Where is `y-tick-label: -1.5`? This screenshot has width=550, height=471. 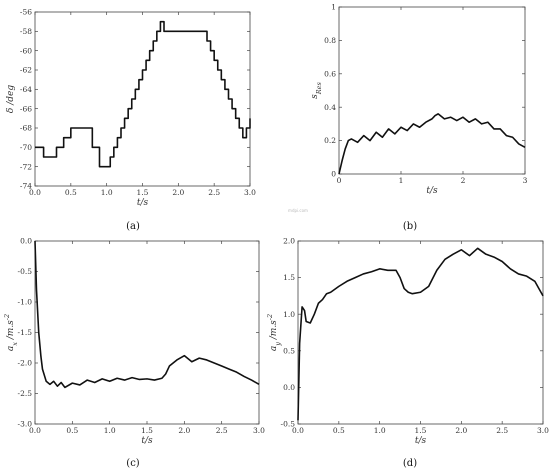
y-tick-label: -1.5 is located at coordinates (25, 332).